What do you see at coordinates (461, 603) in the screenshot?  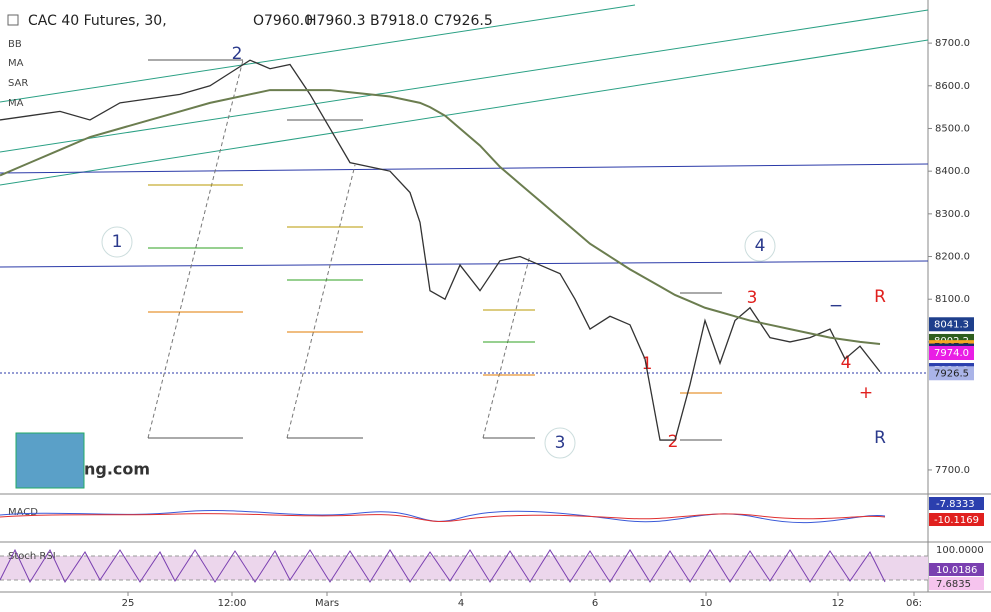 I see `x-tick-label: 4` at bounding box center [461, 603].